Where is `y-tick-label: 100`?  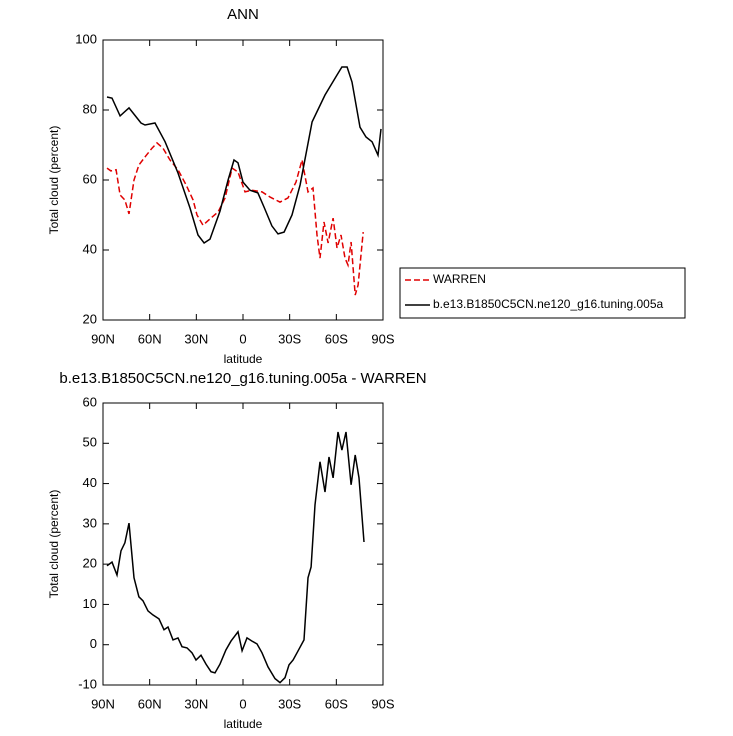
y-tick-label: 100 is located at coordinates (86, 38).